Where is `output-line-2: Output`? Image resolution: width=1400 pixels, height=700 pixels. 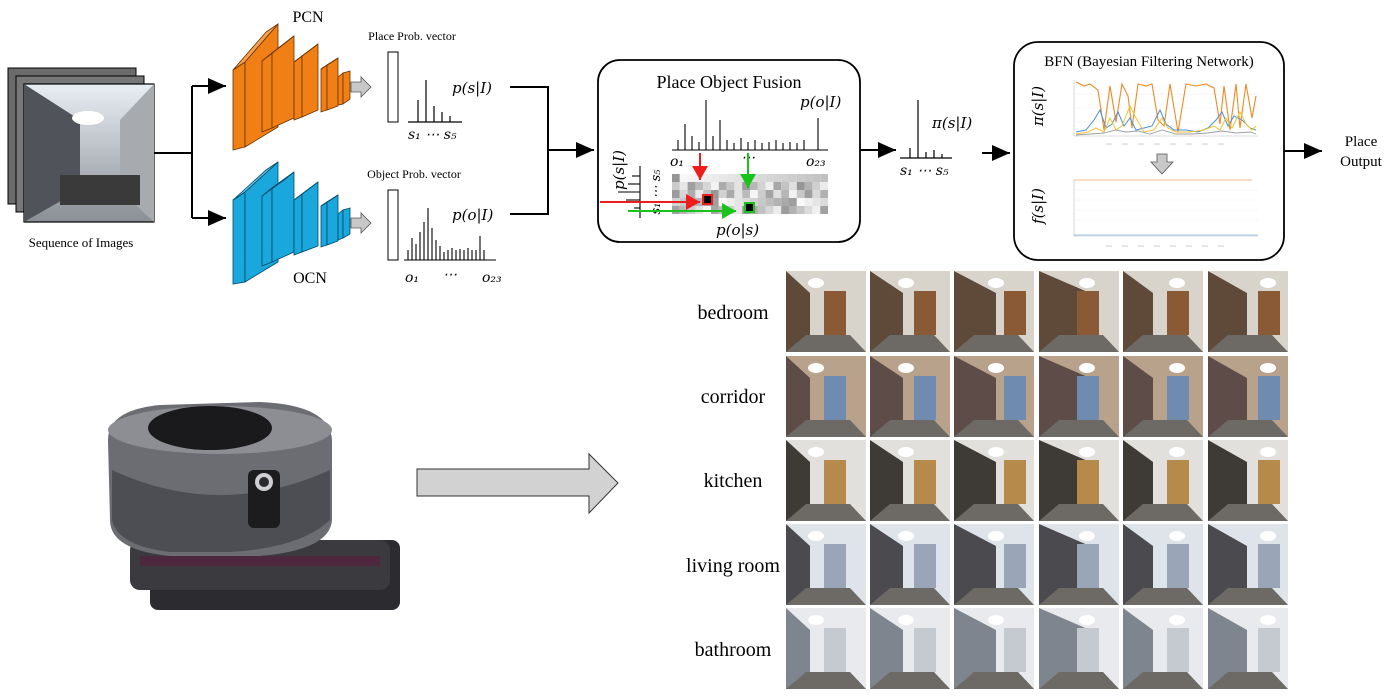 output-line-2: Output is located at coordinates (1361, 162).